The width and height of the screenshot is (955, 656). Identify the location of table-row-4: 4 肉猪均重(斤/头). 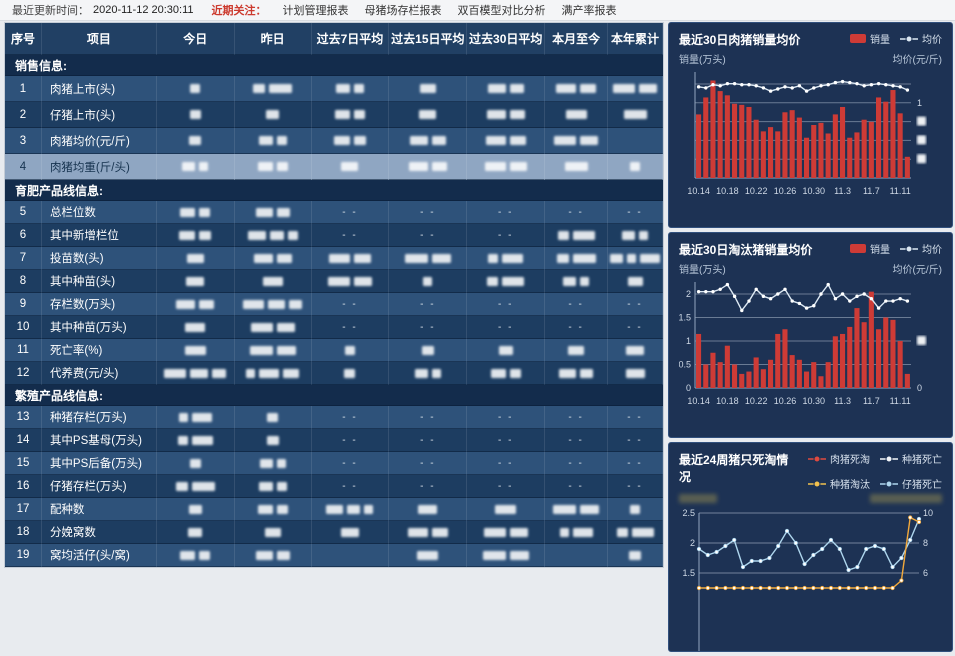
(334, 167).